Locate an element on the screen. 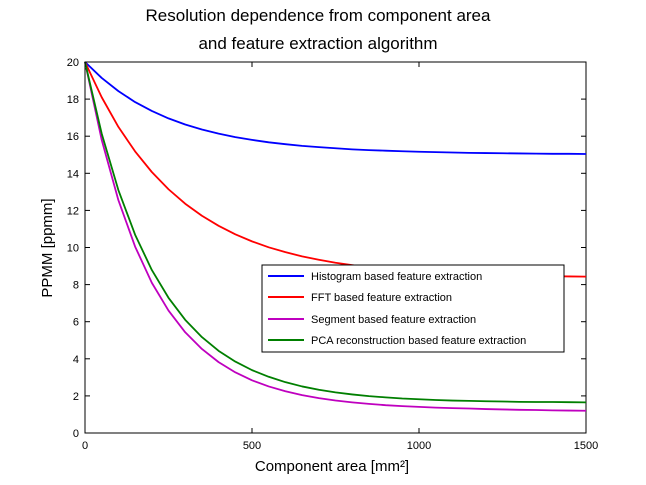 The width and height of the screenshot is (646, 485). chart-title-line-2: and feature extraction algorithm is located at coordinates (317, 43).